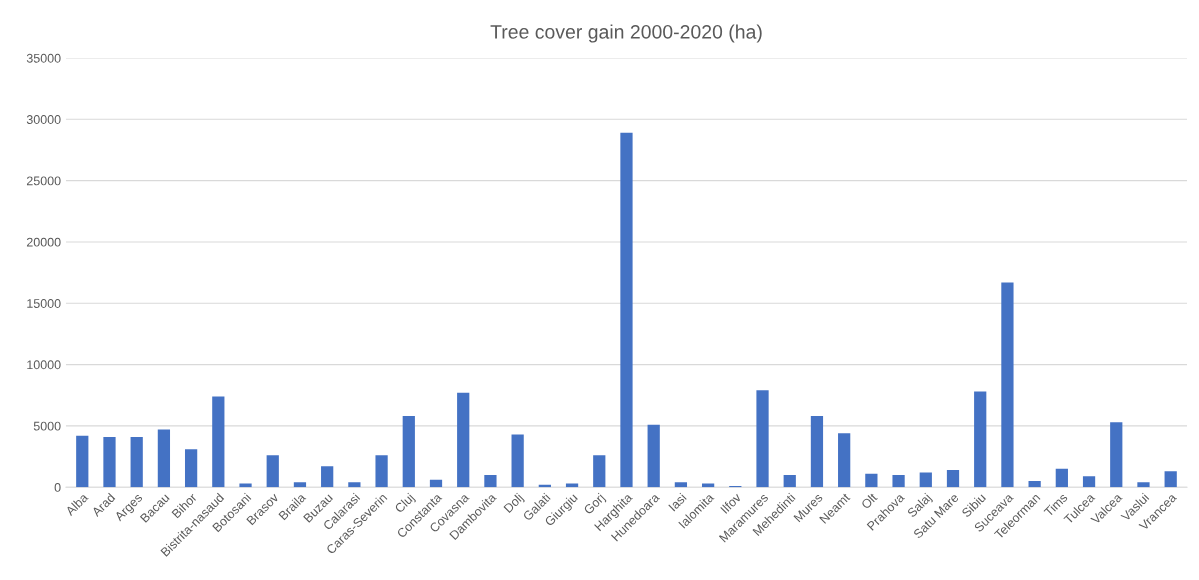 The image size is (1199, 580). Describe the element at coordinates (43, 181) in the screenshot. I see `y-tick-label: 25000` at that location.